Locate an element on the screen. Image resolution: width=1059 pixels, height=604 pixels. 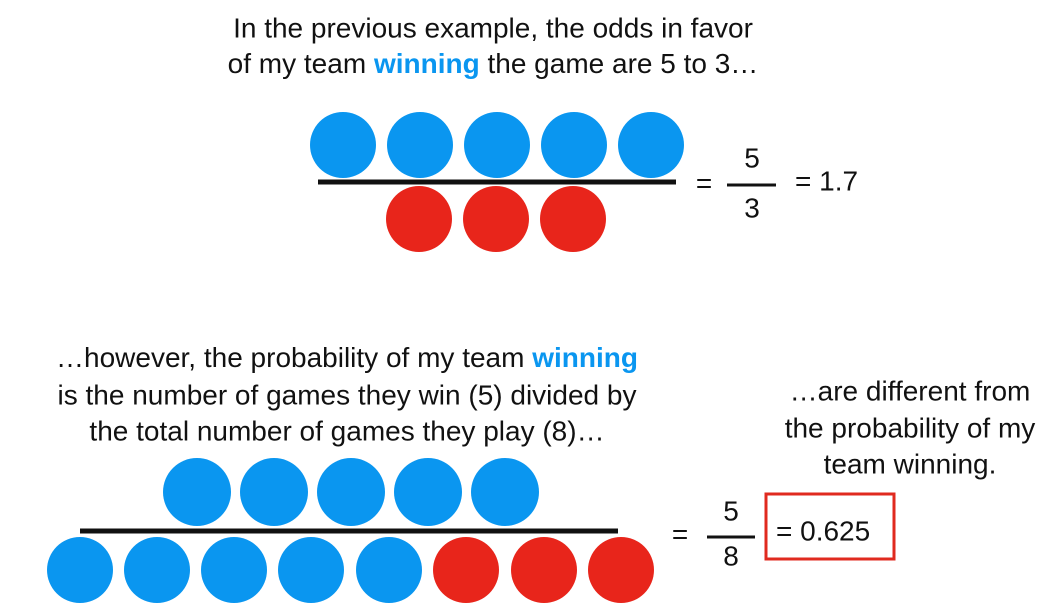
note-line: the probability of my is located at coordinates (910, 427).